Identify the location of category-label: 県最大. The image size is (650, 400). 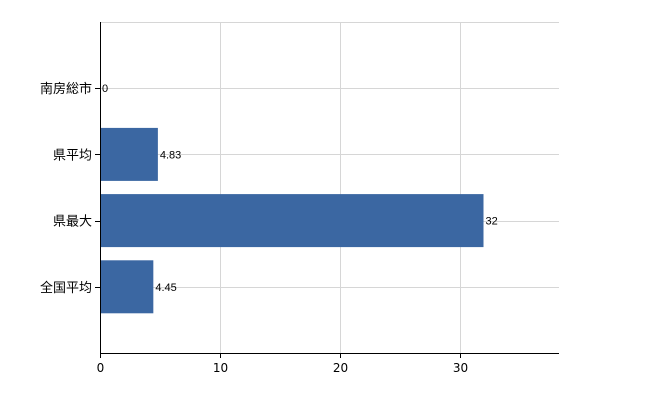
(72, 222).